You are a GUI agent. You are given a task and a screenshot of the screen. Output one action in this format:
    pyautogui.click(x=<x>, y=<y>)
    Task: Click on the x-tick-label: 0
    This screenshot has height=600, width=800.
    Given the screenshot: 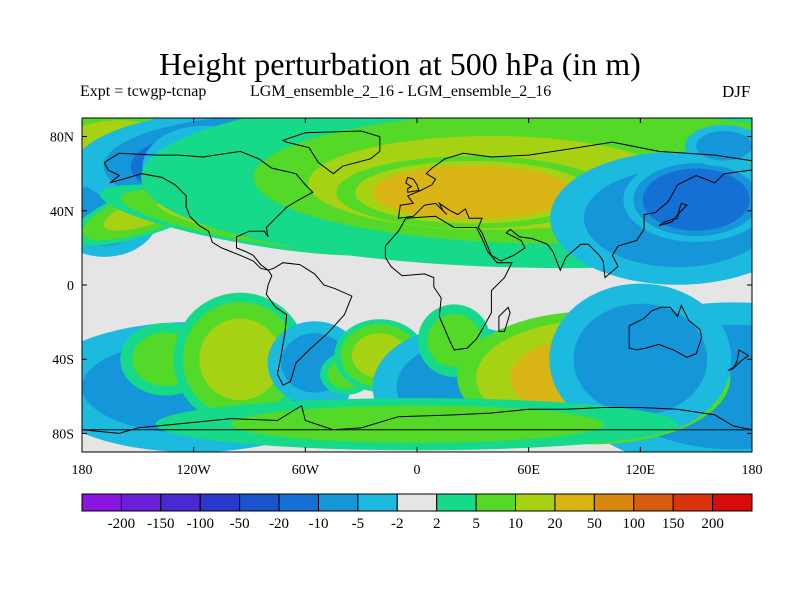 What is the action you would take?
    pyautogui.click(x=417, y=470)
    